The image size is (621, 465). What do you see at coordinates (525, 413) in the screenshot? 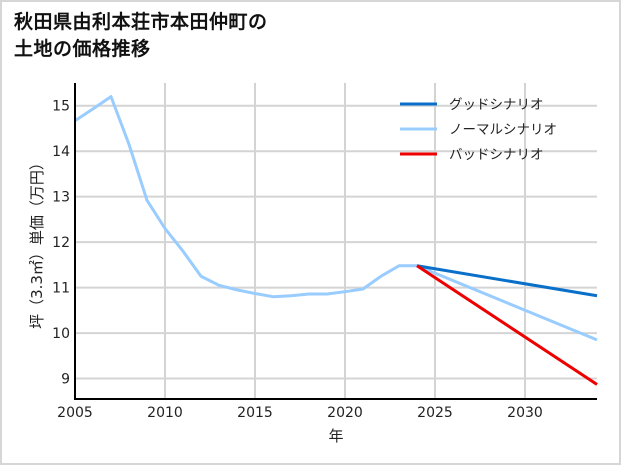
I see `x-tick-label: 2030` at bounding box center [525, 413].